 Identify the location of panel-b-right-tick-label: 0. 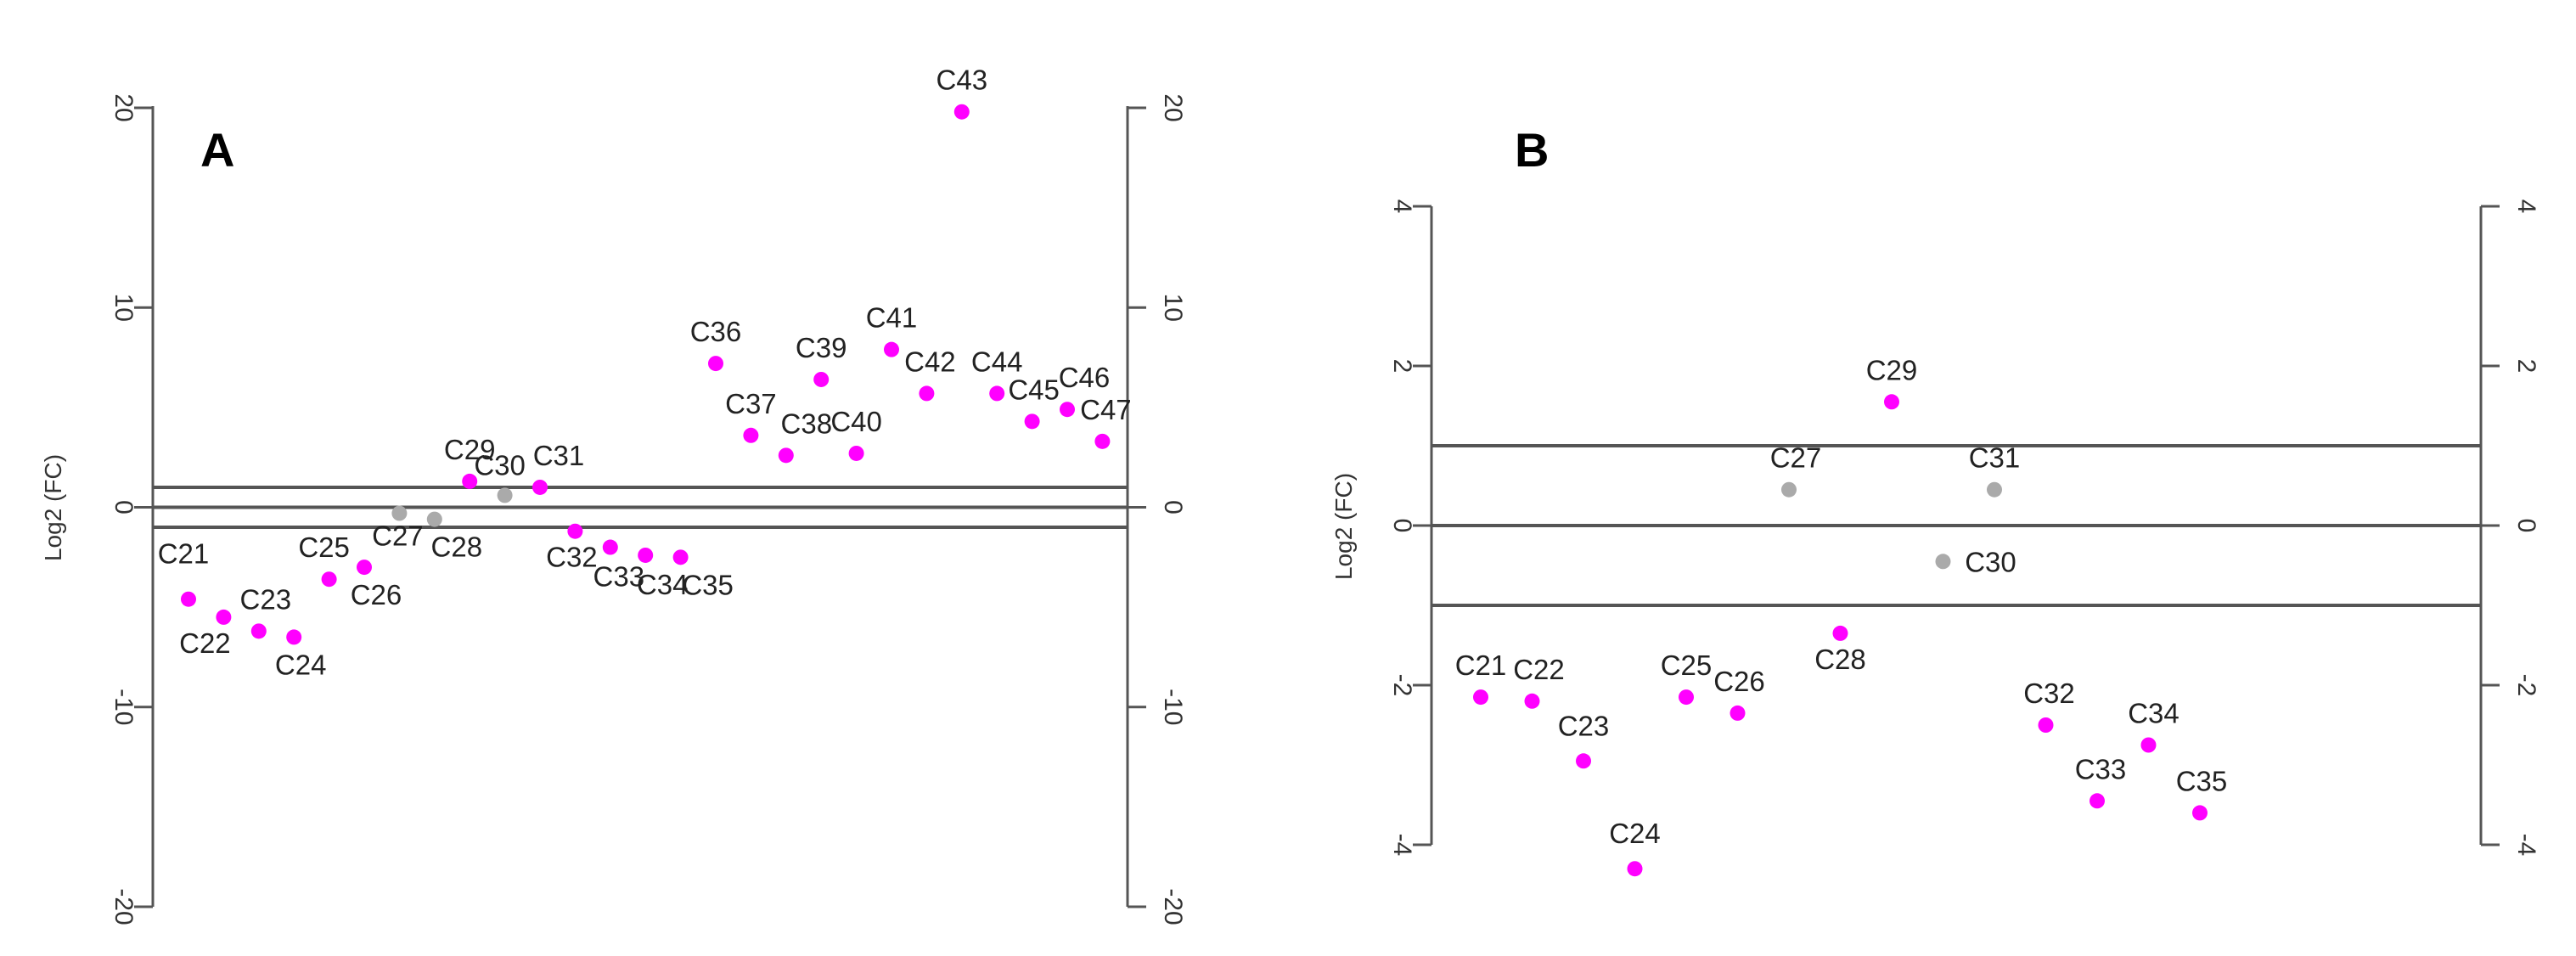
(2526, 526).